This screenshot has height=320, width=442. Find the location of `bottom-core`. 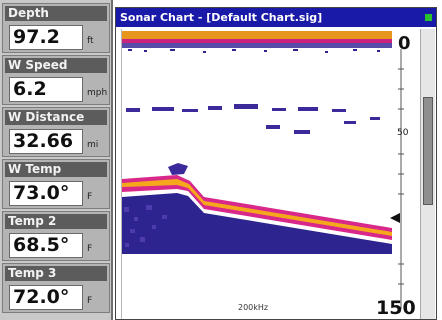

bottom-core is located at coordinates (257, 207).